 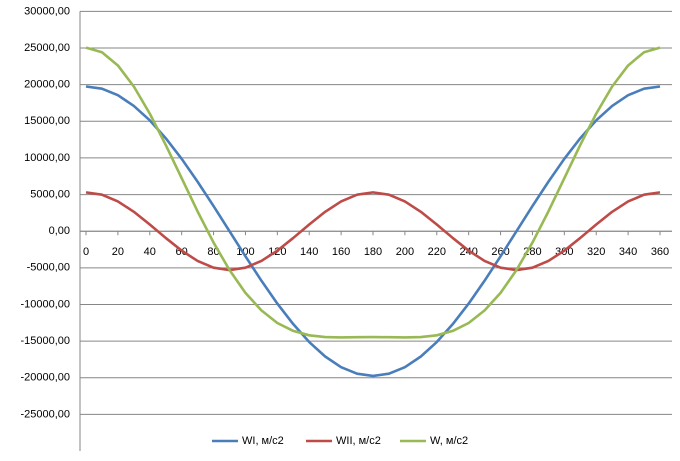 What do you see at coordinates (118, 252) in the screenshot?
I see `x-tick-label: 20` at bounding box center [118, 252].